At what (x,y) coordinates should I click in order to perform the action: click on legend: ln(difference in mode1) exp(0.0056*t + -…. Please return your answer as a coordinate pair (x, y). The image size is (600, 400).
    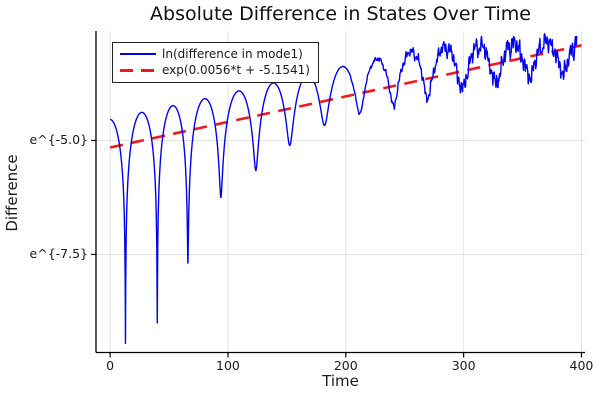
    Looking at the image, I should click on (215, 62).